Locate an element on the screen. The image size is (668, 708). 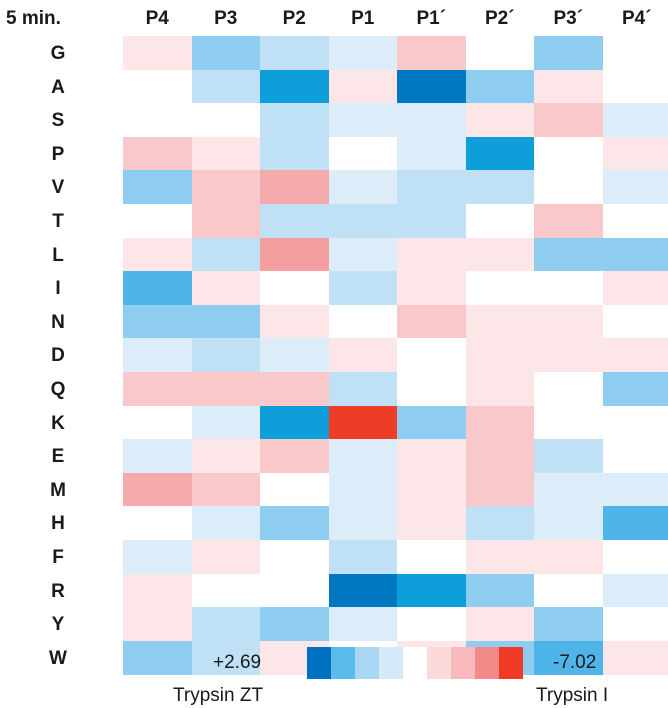
column-header: P1 is located at coordinates (363, 18).